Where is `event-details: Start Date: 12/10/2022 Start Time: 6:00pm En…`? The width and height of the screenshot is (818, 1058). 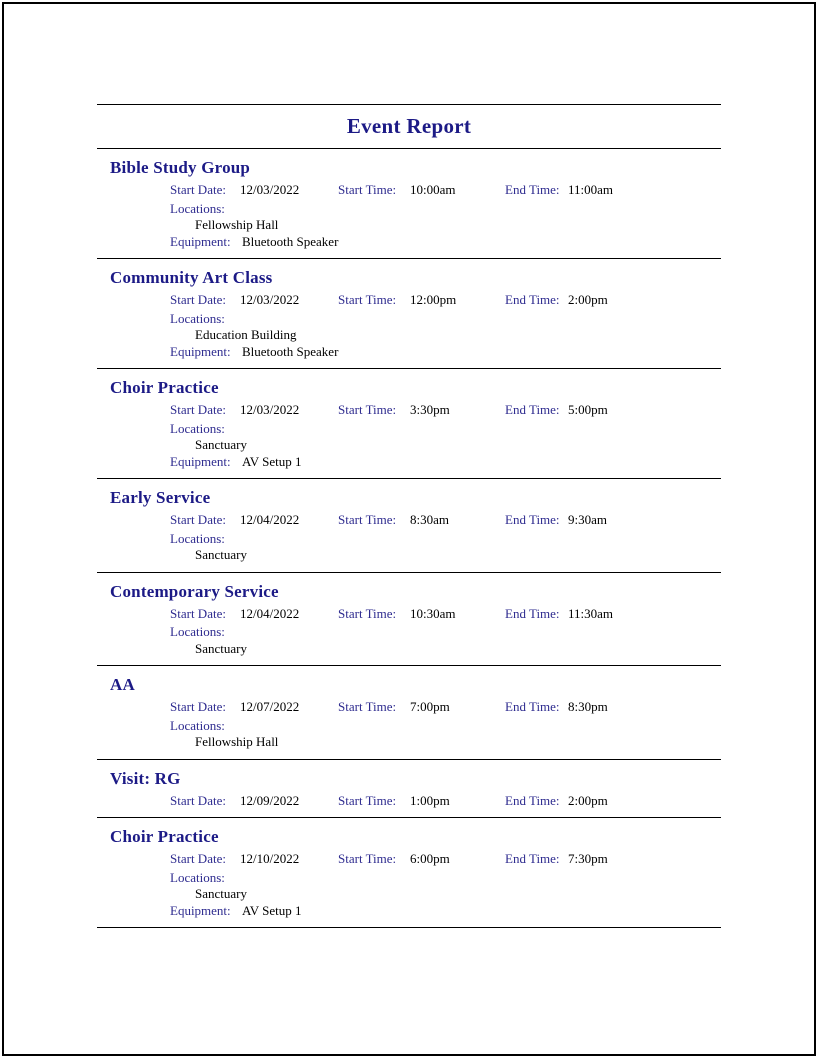
event-details: Start Date: 12/10/2022 Start Time: 6:00pm En… is located at coordinates (445, 885).